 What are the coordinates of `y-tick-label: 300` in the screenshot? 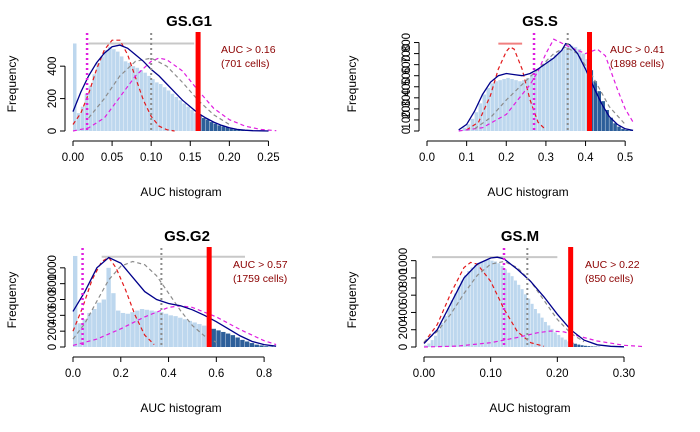 It's located at (407, 97).